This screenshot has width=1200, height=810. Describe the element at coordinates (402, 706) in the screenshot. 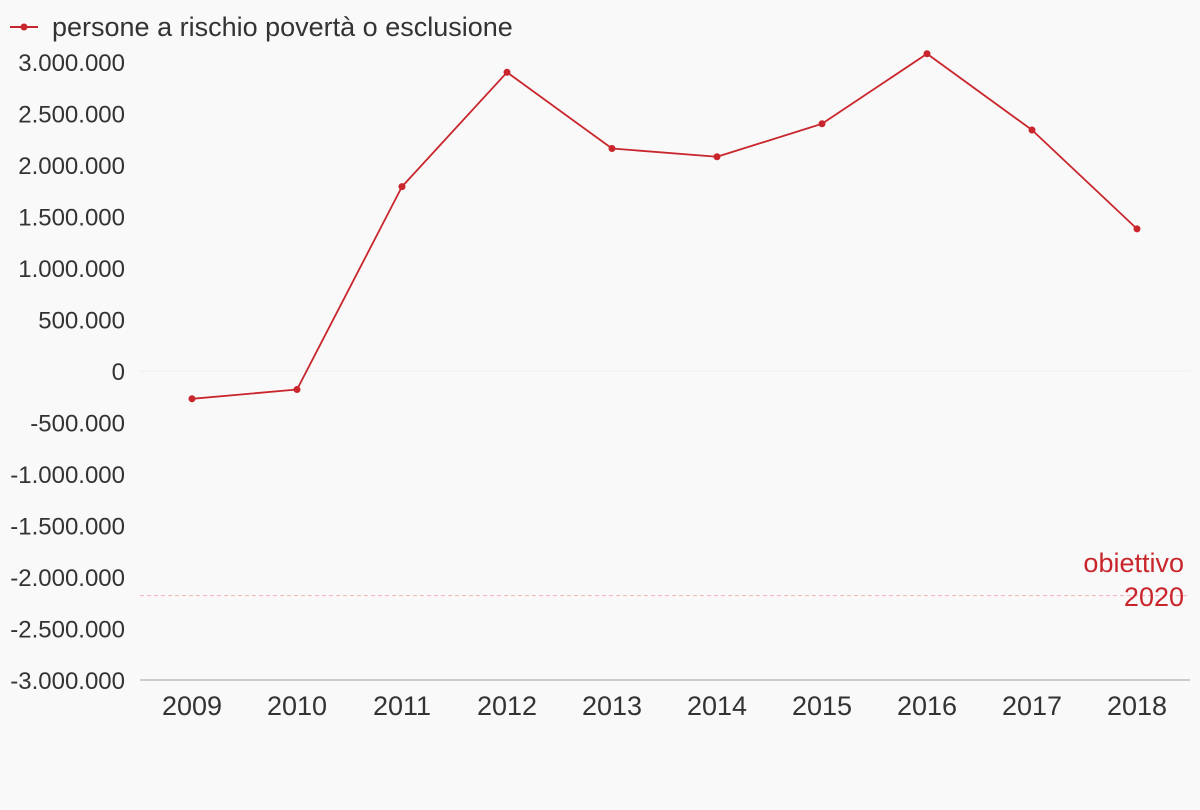

I see `x-tick-label: 2011` at that location.